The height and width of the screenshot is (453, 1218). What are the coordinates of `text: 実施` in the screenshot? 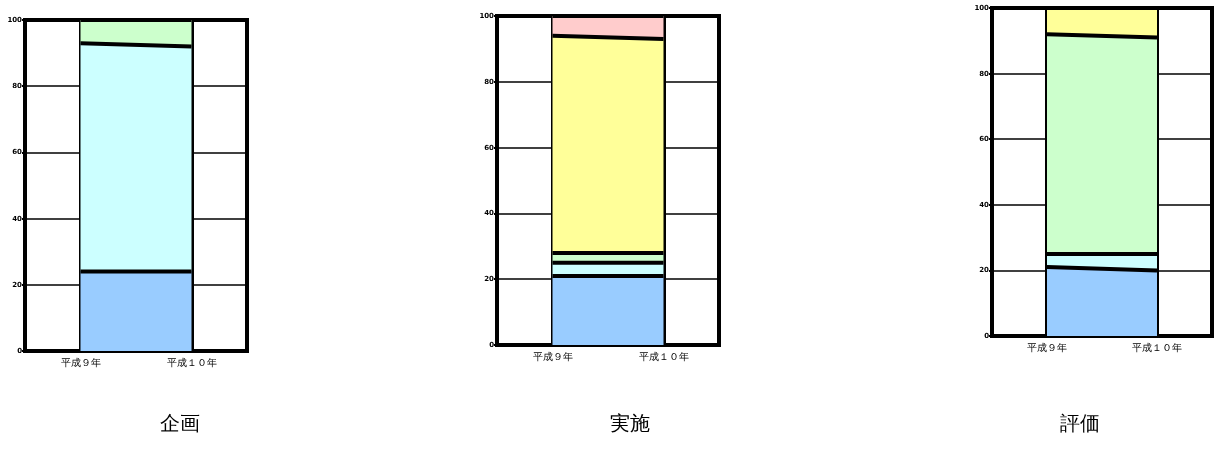 It's located at (630, 423).